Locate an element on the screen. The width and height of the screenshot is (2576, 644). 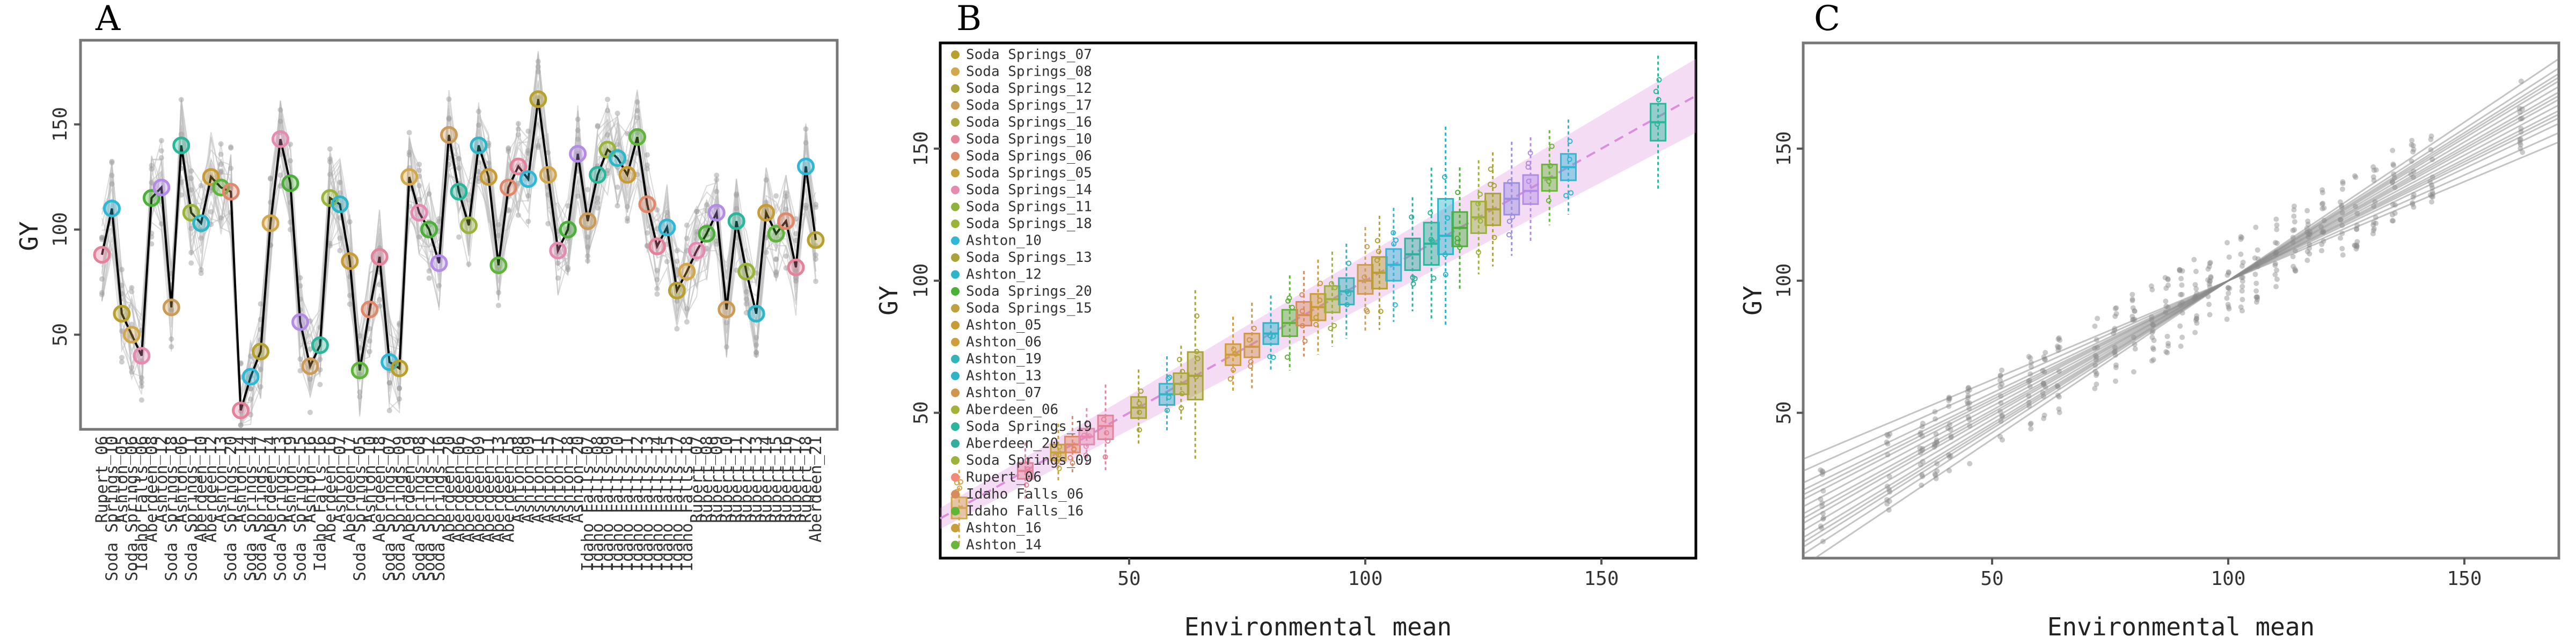
panel-a-category-label: Rupert_08 is located at coordinates (707, 479).